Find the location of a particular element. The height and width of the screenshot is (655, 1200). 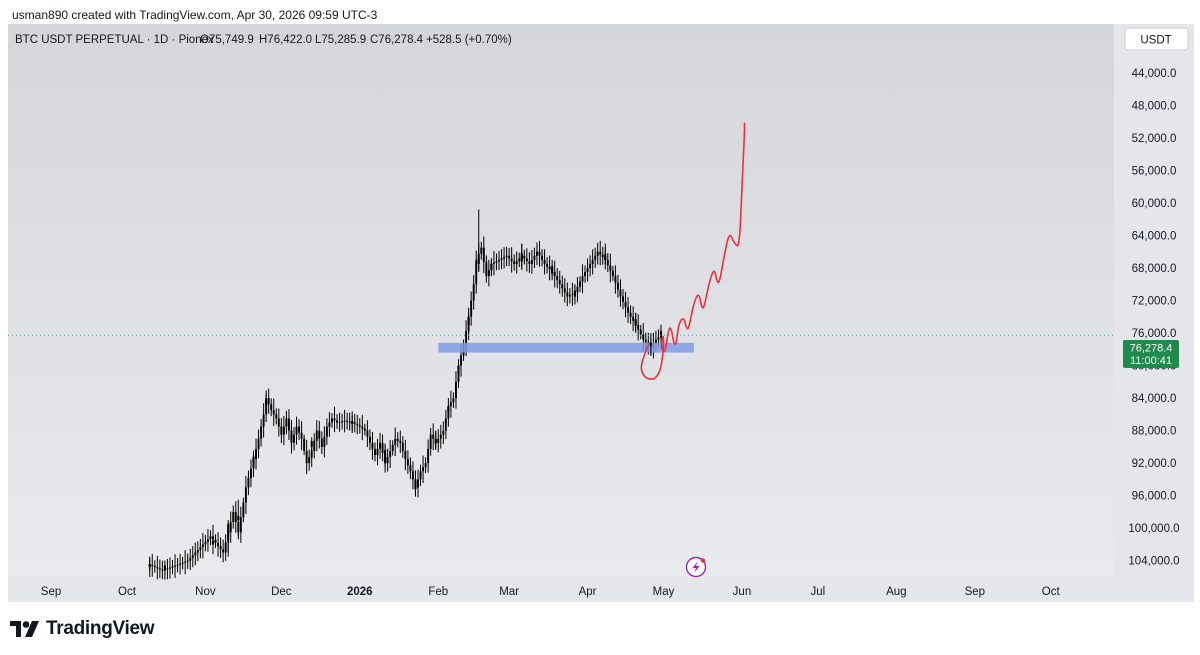

tradingview-logo-icon is located at coordinates (24, 629).